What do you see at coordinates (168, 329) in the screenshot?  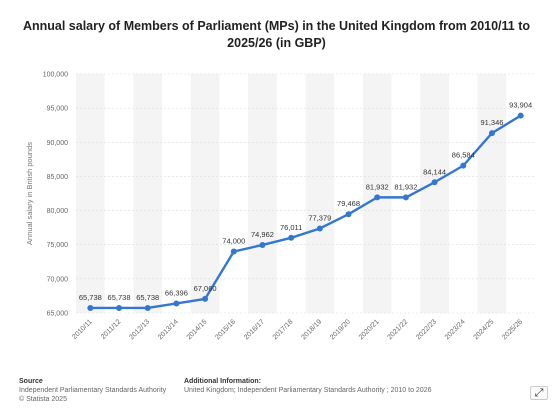 I see `x-tick-label: 2013/14` at bounding box center [168, 329].